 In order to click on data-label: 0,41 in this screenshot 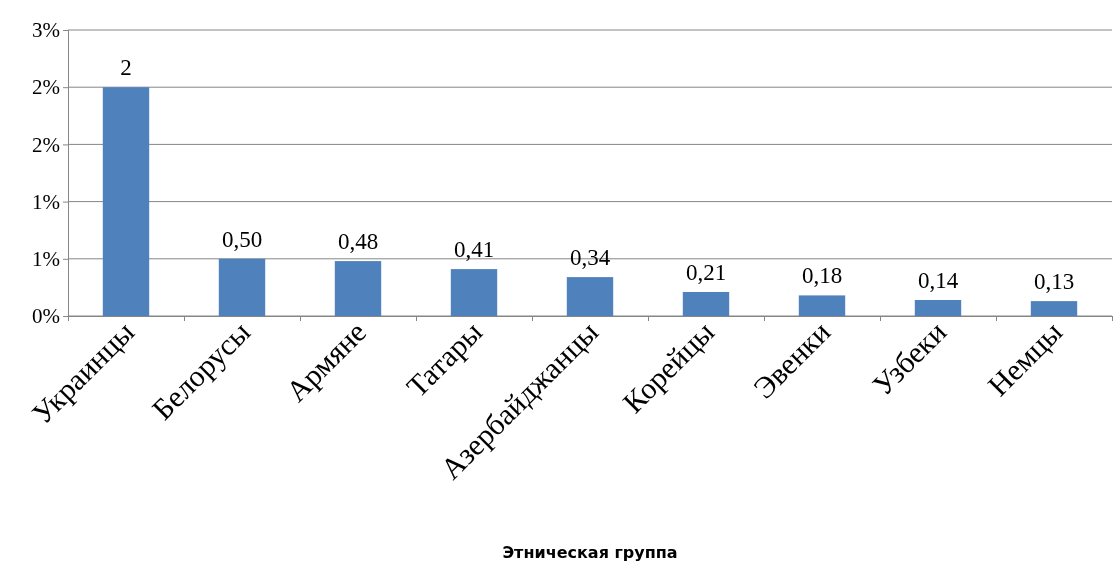, I will do `click(474, 250)`.